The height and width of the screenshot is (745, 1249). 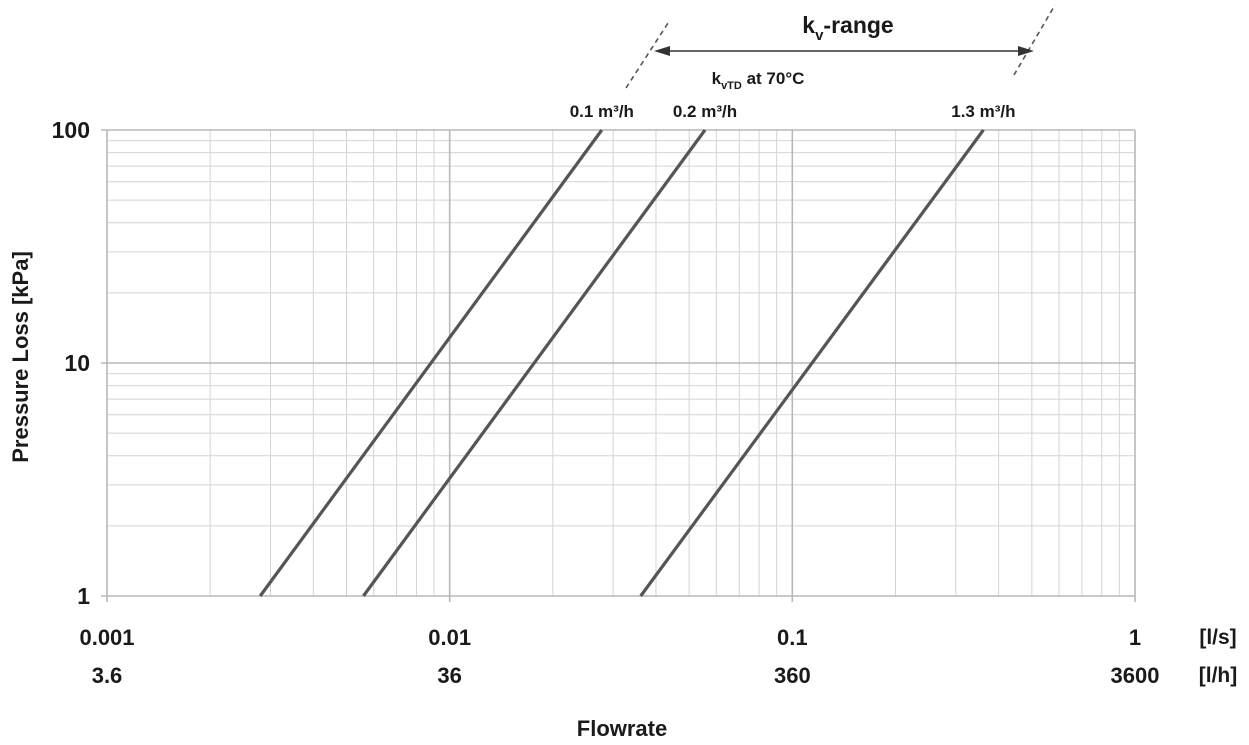 I want to click on series-label-3: 1.3 m³/h, so click(x=983, y=111).